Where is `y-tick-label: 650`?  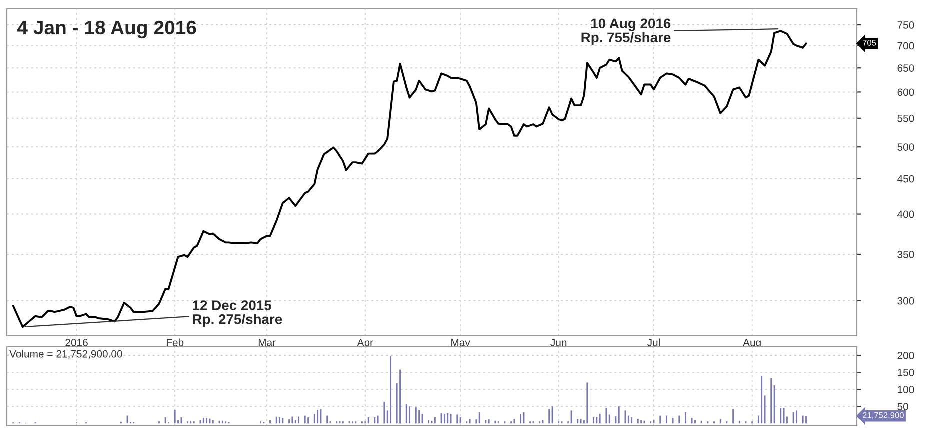 y-tick-label: 650 is located at coordinates (906, 68).